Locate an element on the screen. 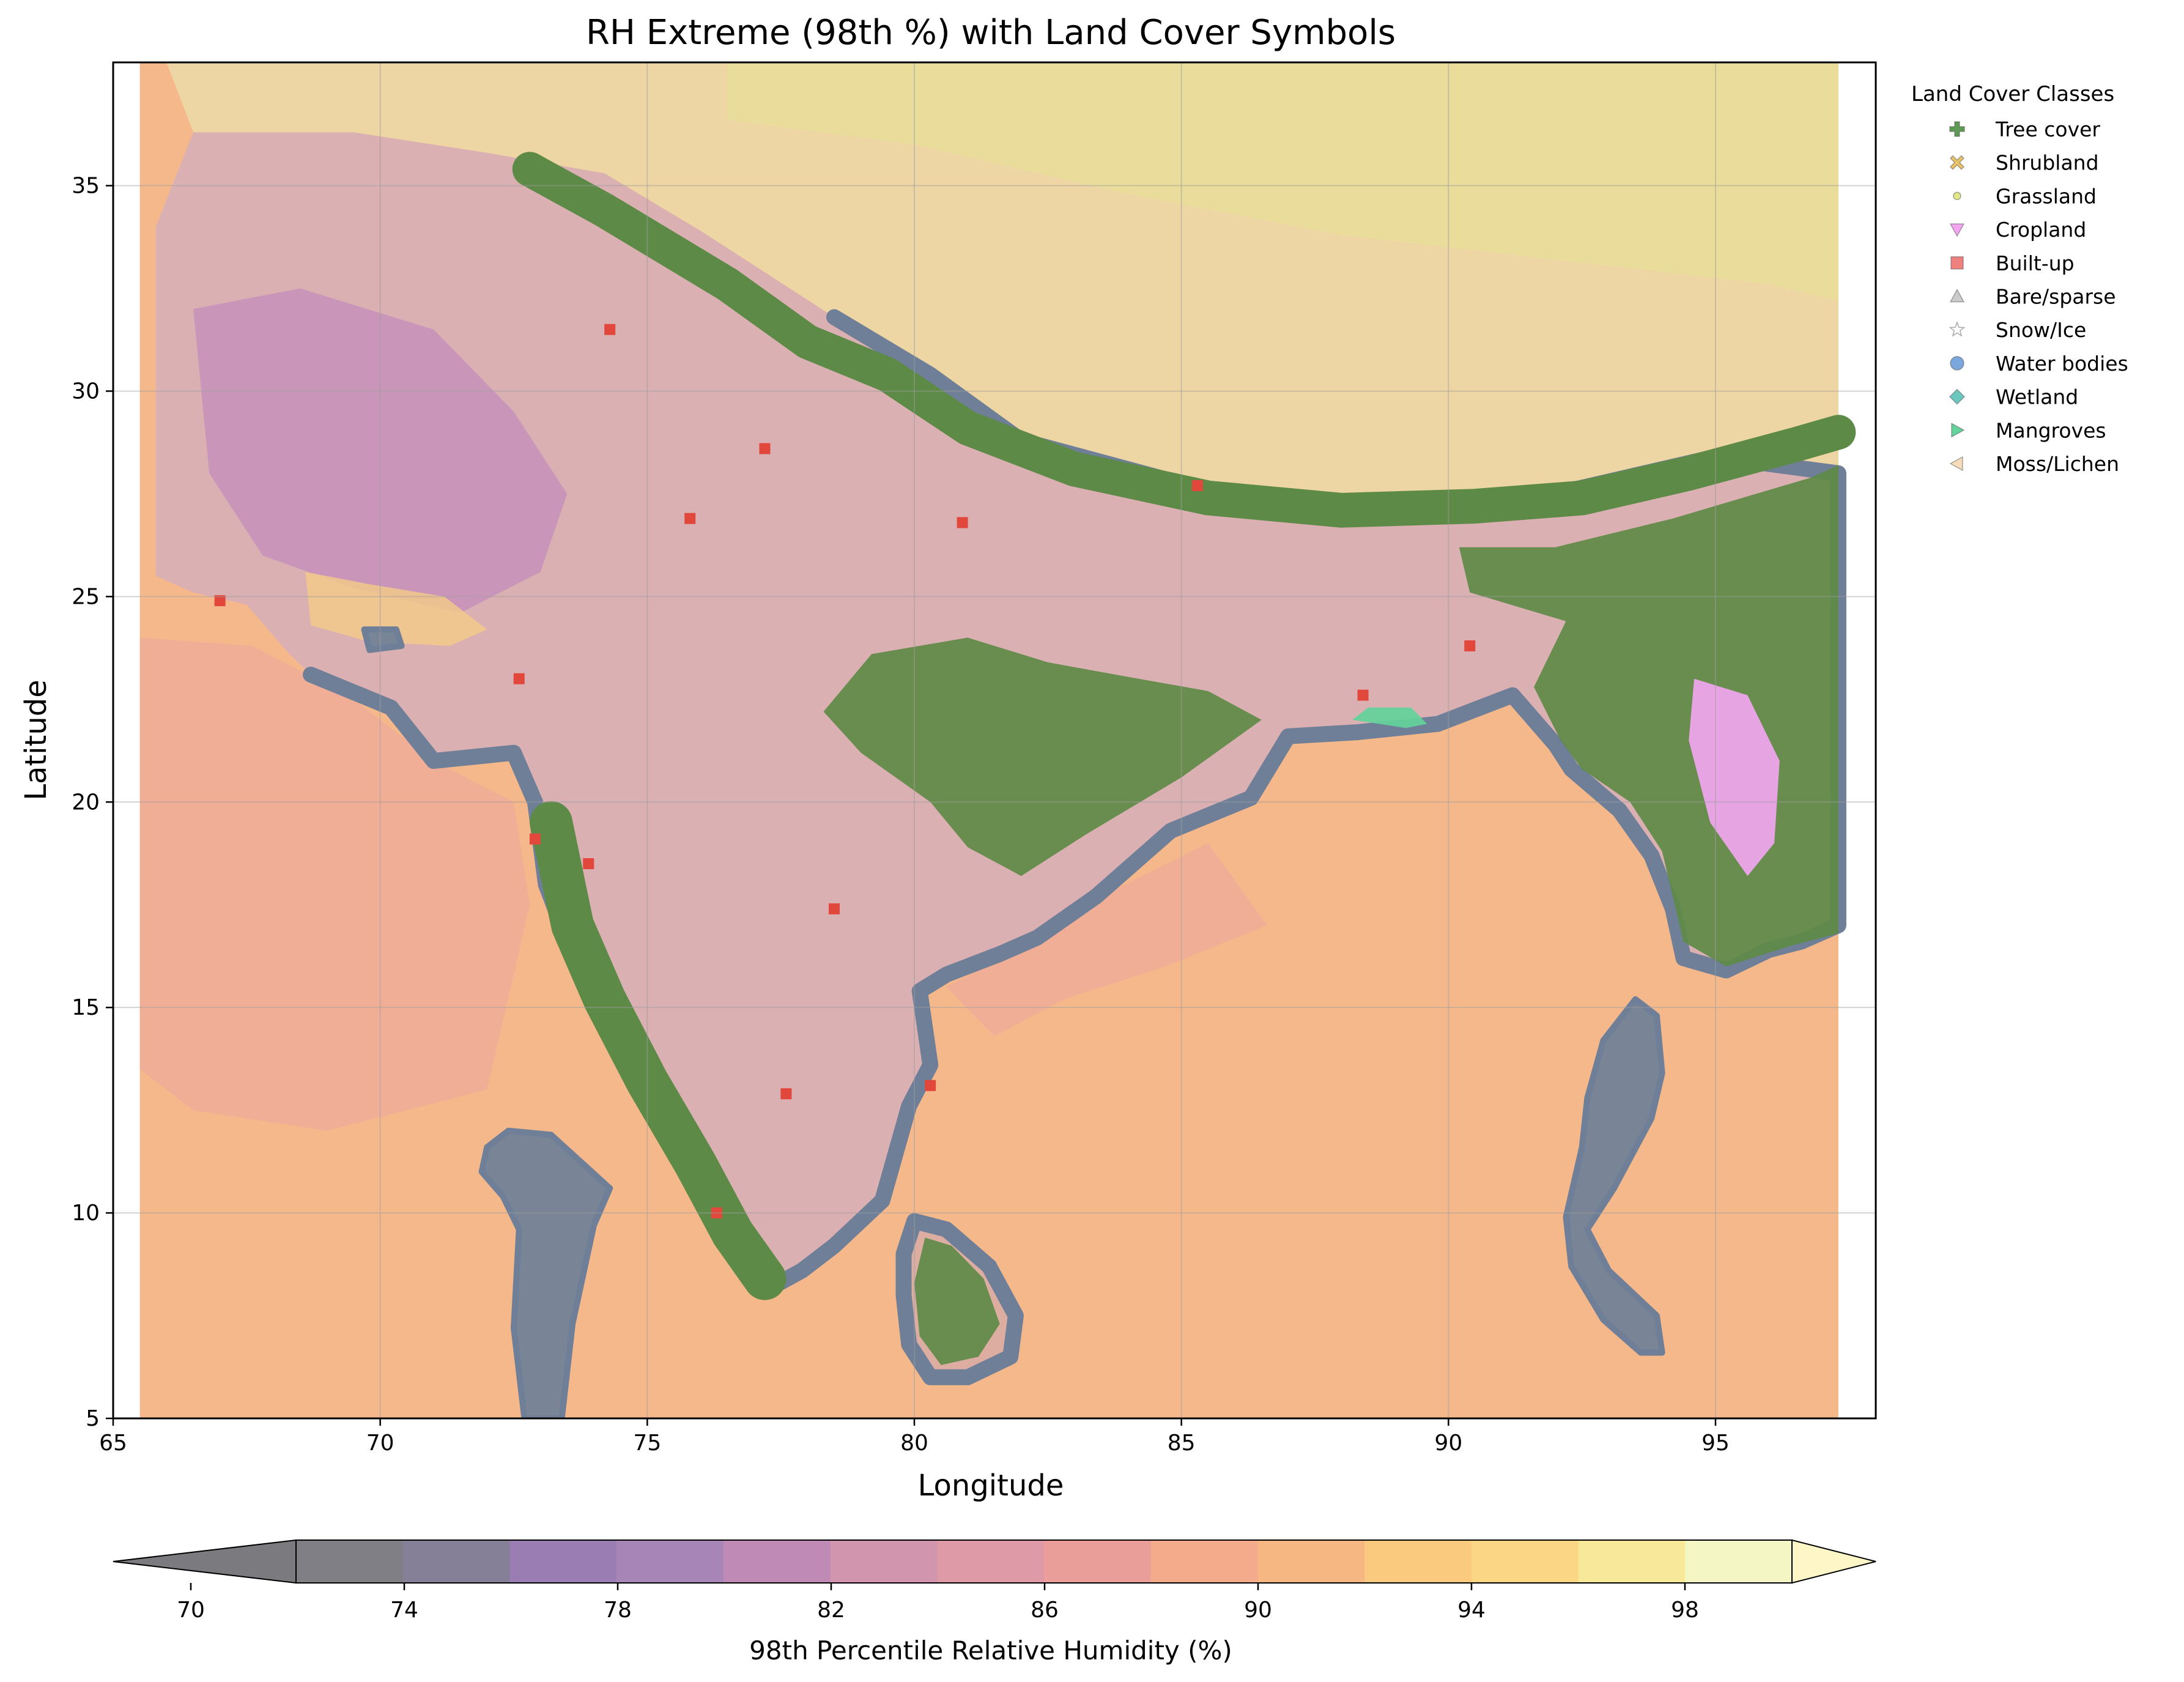  legend-item-label: Built-up is located at coordinates (2035, 263).